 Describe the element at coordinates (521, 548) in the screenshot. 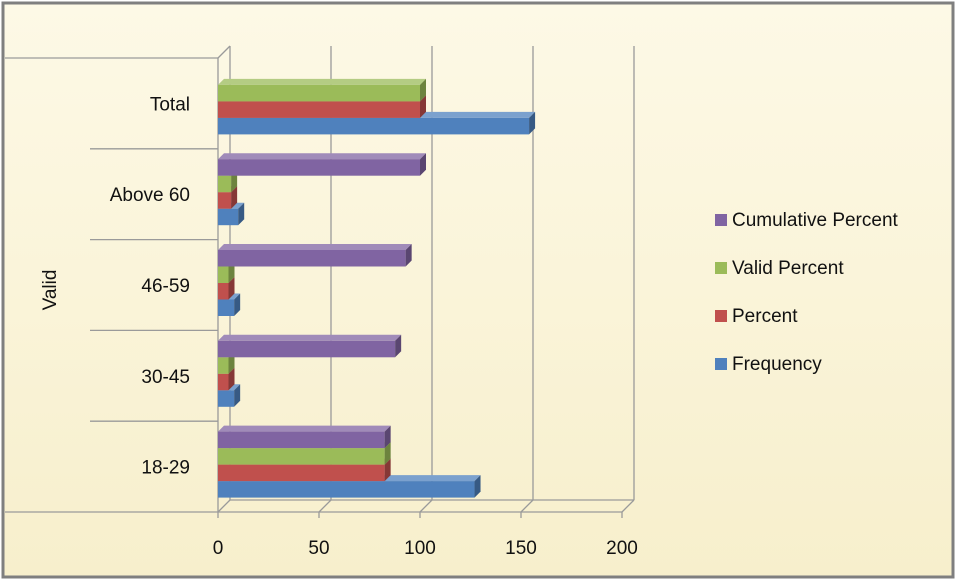

I see `x-tick-label: 150` at that location.